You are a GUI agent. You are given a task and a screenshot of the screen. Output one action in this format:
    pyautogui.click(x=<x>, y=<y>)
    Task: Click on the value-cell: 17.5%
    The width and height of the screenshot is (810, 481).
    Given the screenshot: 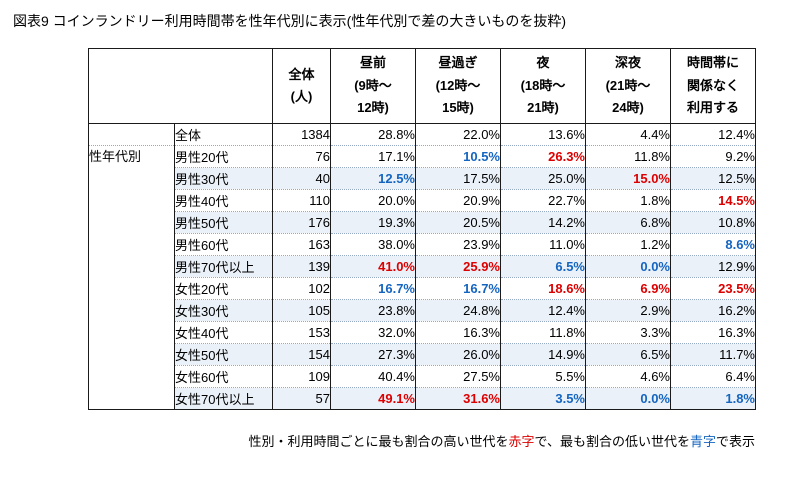 What is the action you would take?
    pyautogui.click(x=458, y=178)
    